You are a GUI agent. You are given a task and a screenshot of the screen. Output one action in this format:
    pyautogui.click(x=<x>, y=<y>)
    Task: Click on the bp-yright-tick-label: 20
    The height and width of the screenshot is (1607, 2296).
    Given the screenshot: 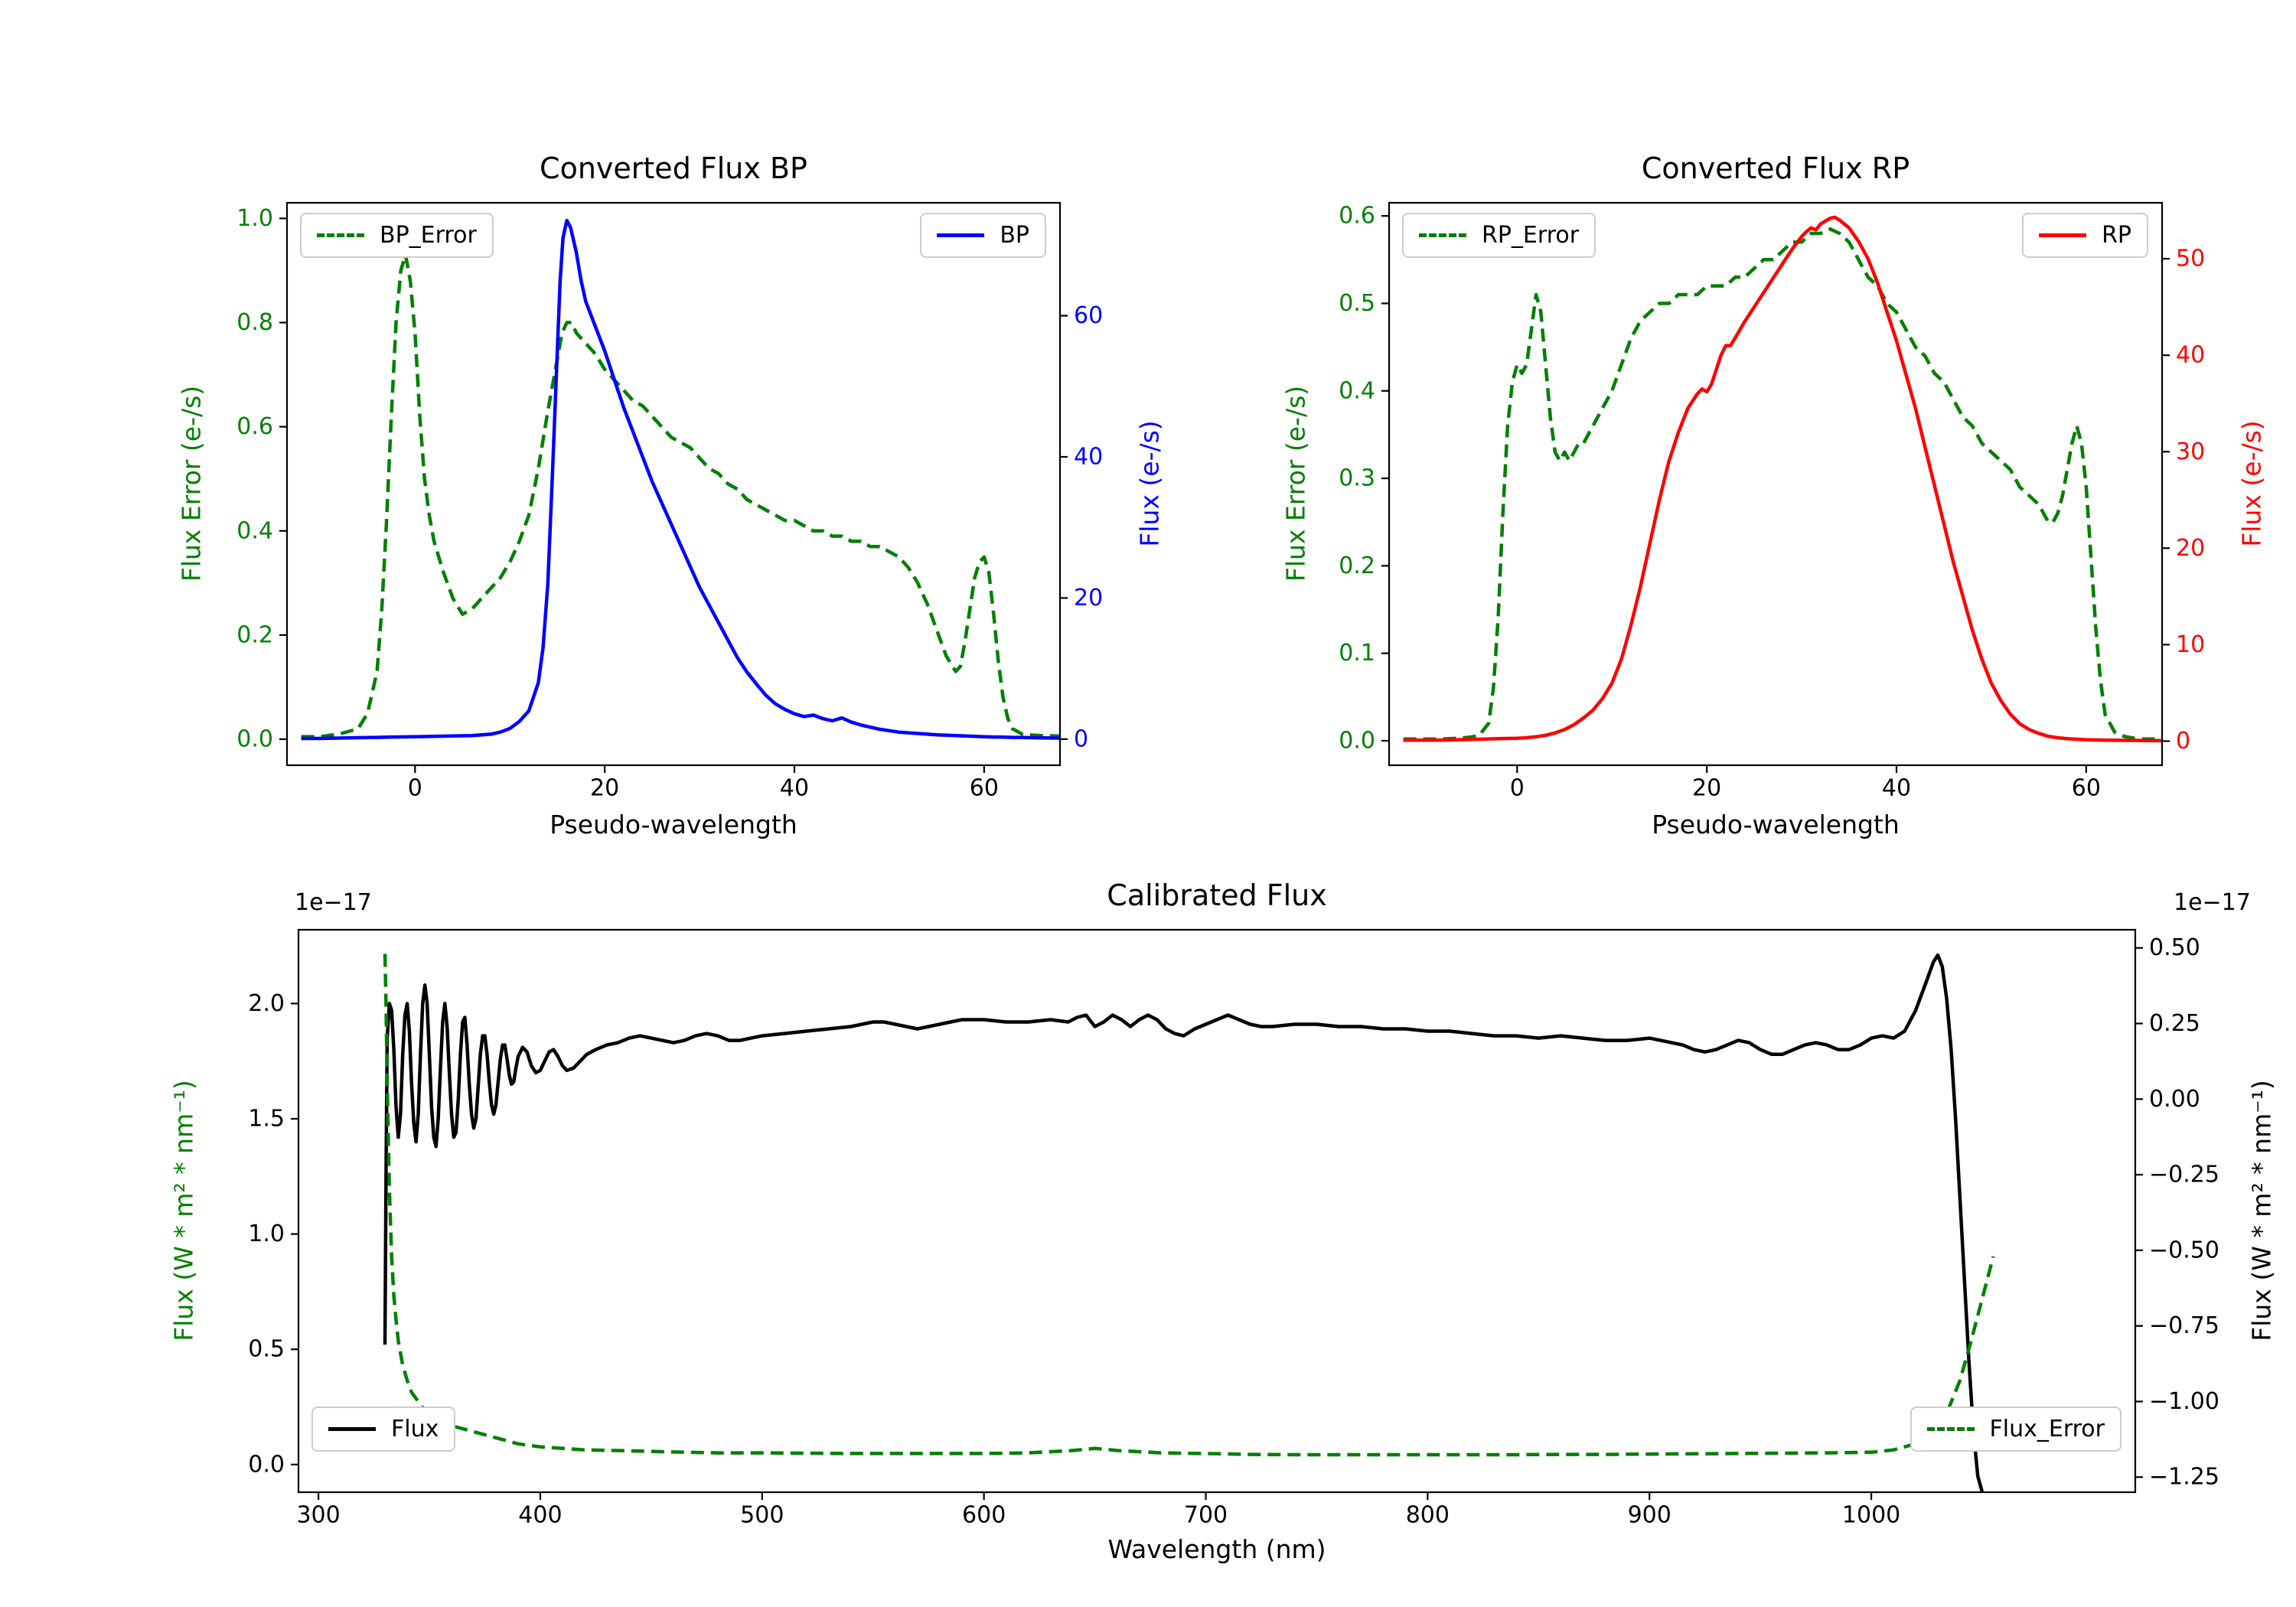 What is the action you would take?
    pyautogui.click(x=1088, y=598)
    